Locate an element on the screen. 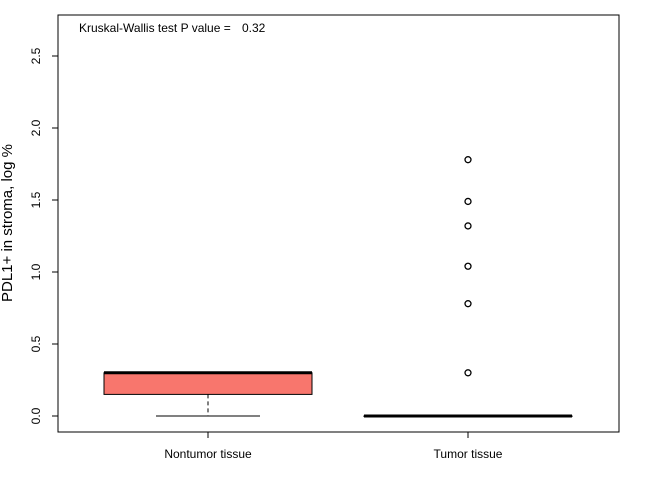 The height and width of the screenshot is (504, 648). y-tick-label: 1.0 is located at coordinates (36, 271).